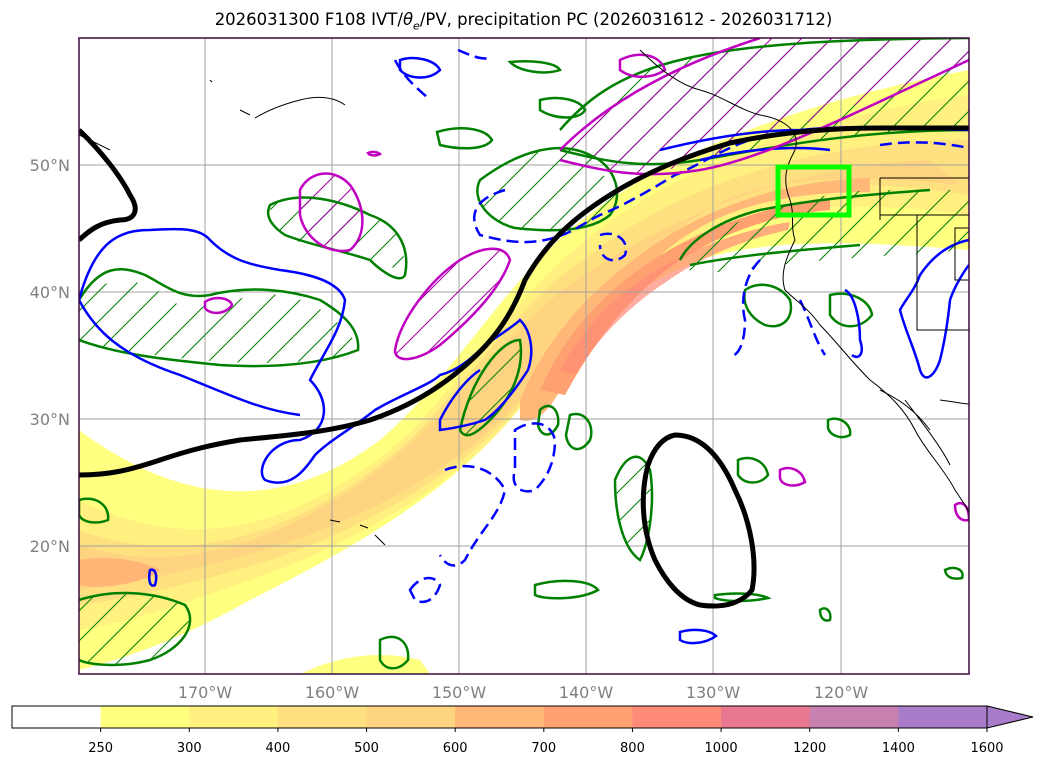  What do you see at coordinates (813, 191) in the screenshot?
I see `target-box` at bounding box center [813, 191].